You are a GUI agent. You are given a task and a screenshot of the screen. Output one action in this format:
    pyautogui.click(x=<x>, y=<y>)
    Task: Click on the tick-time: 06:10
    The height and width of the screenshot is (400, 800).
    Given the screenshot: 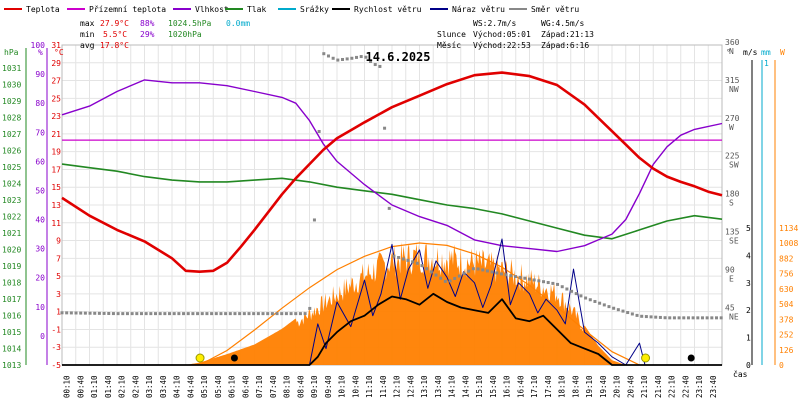 What is the action you would take?
    pyautogui.click(x=232, y=386)
    